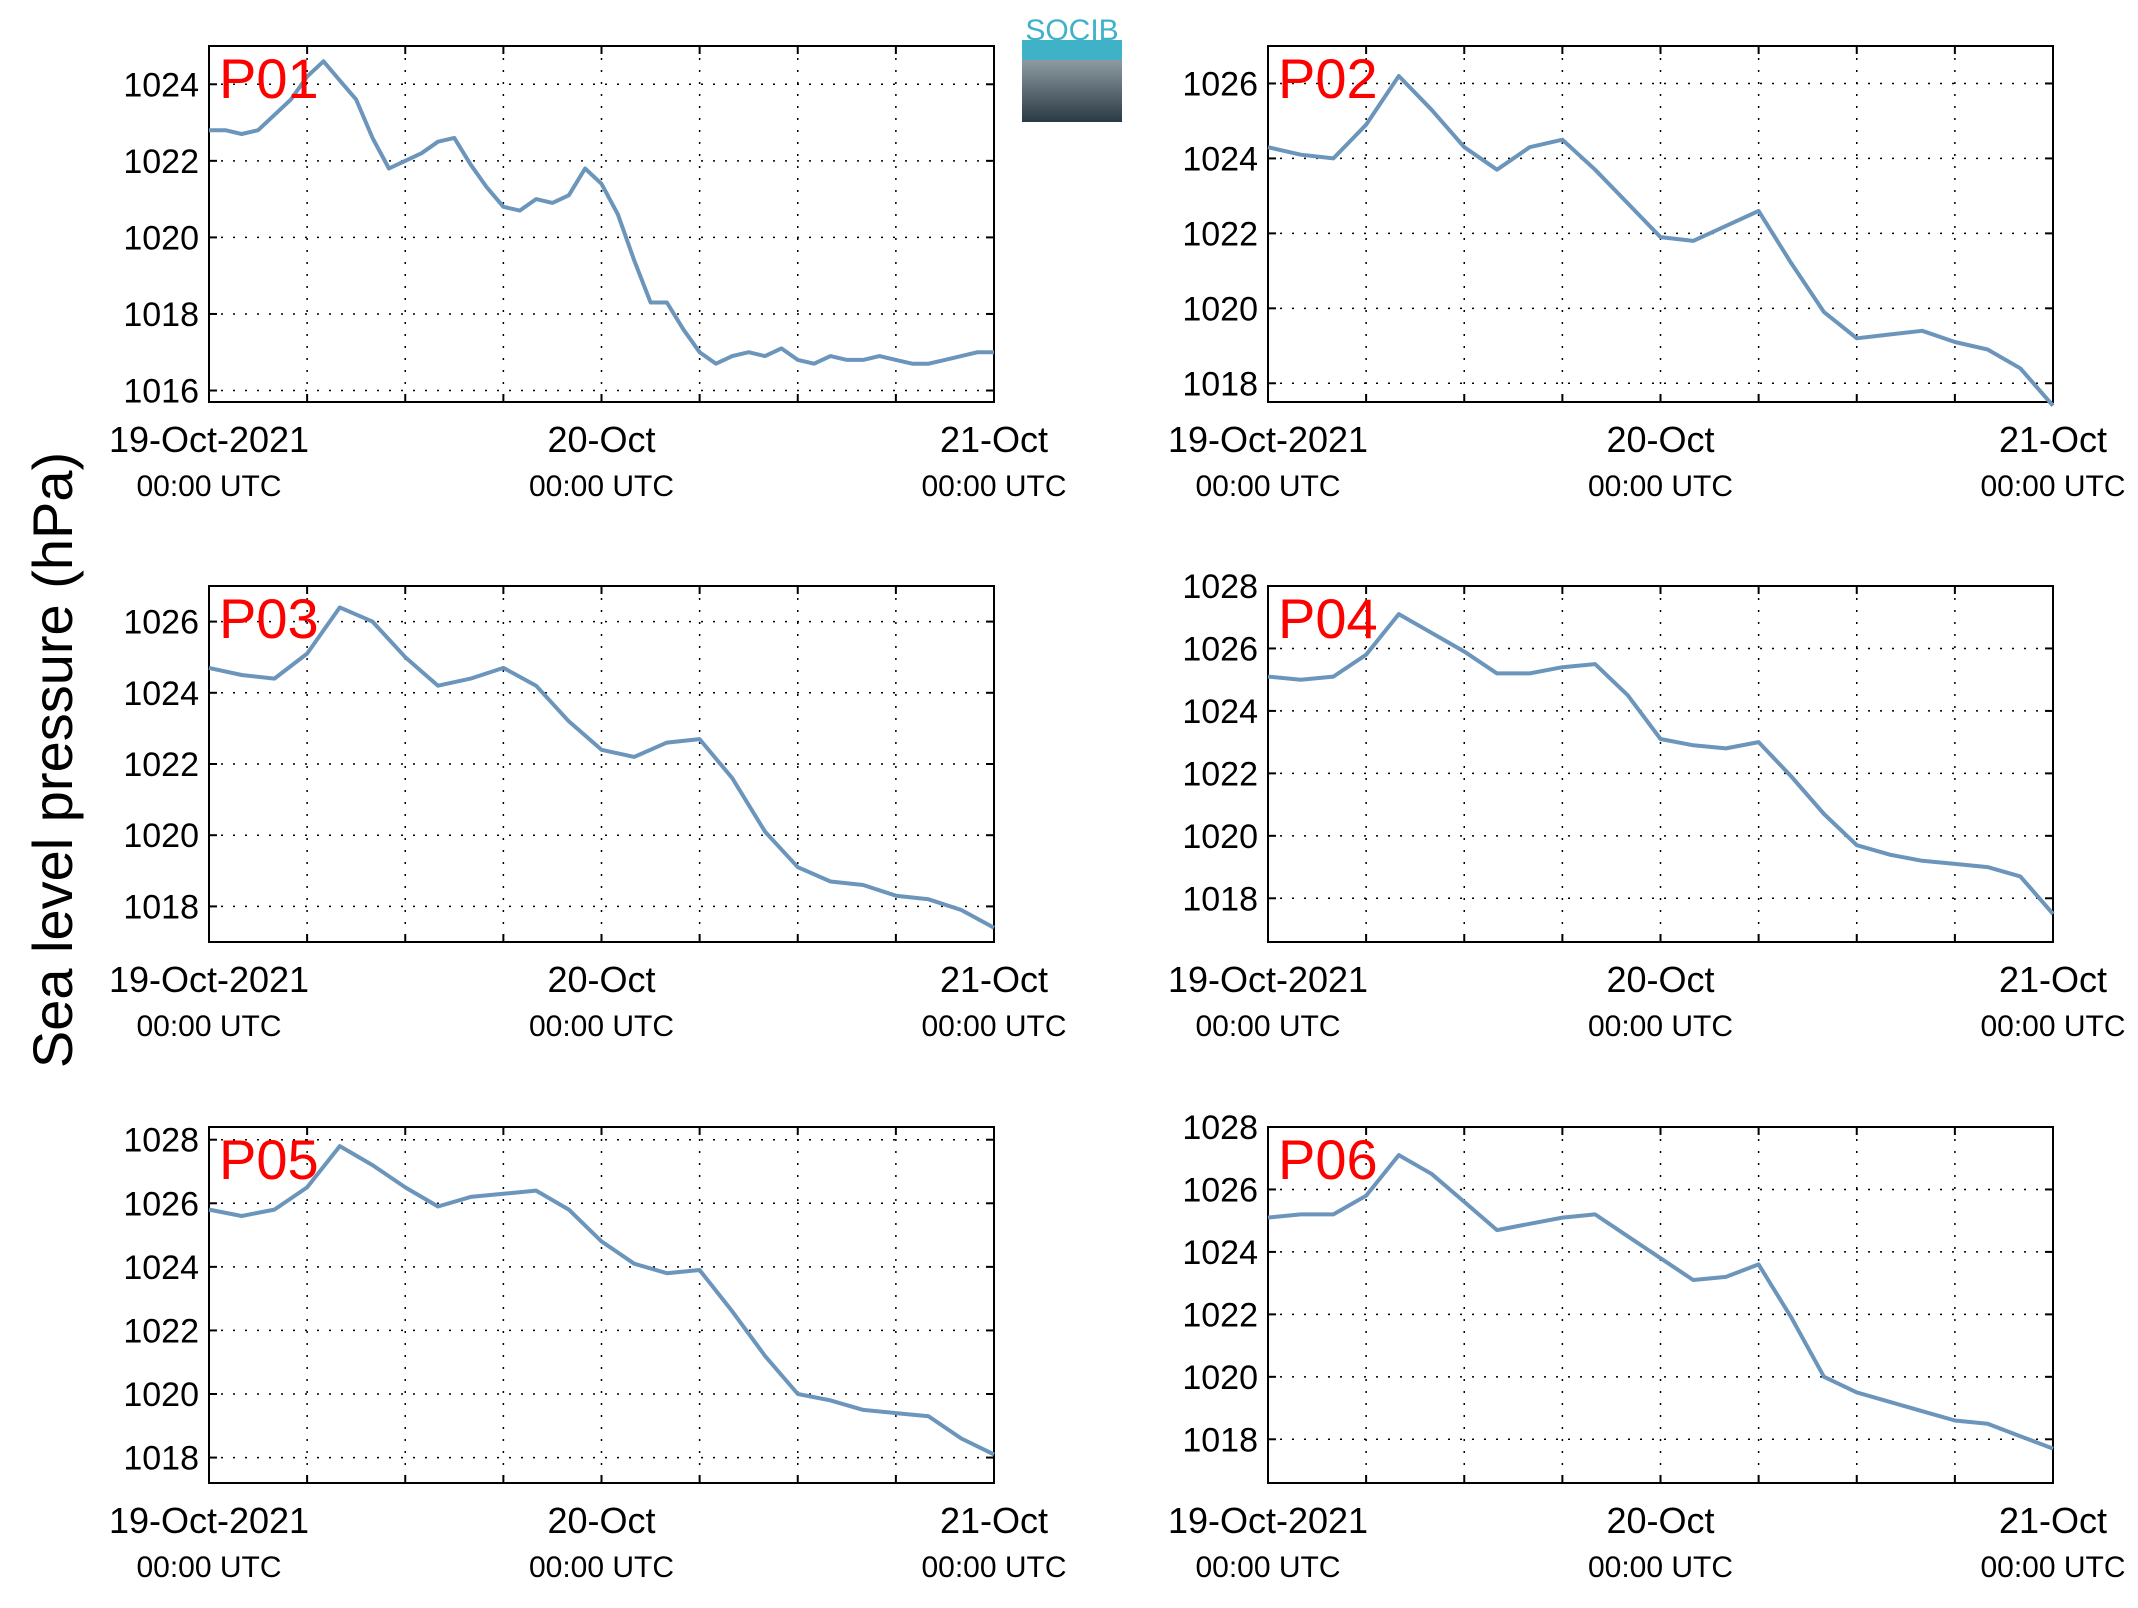 The height and width of the screenshot is (1608, 2138). What do you see at coordinates (1328, 1159) in the screenshot?
I see `panel-label: P06` at bounding box center [1328, 1159].